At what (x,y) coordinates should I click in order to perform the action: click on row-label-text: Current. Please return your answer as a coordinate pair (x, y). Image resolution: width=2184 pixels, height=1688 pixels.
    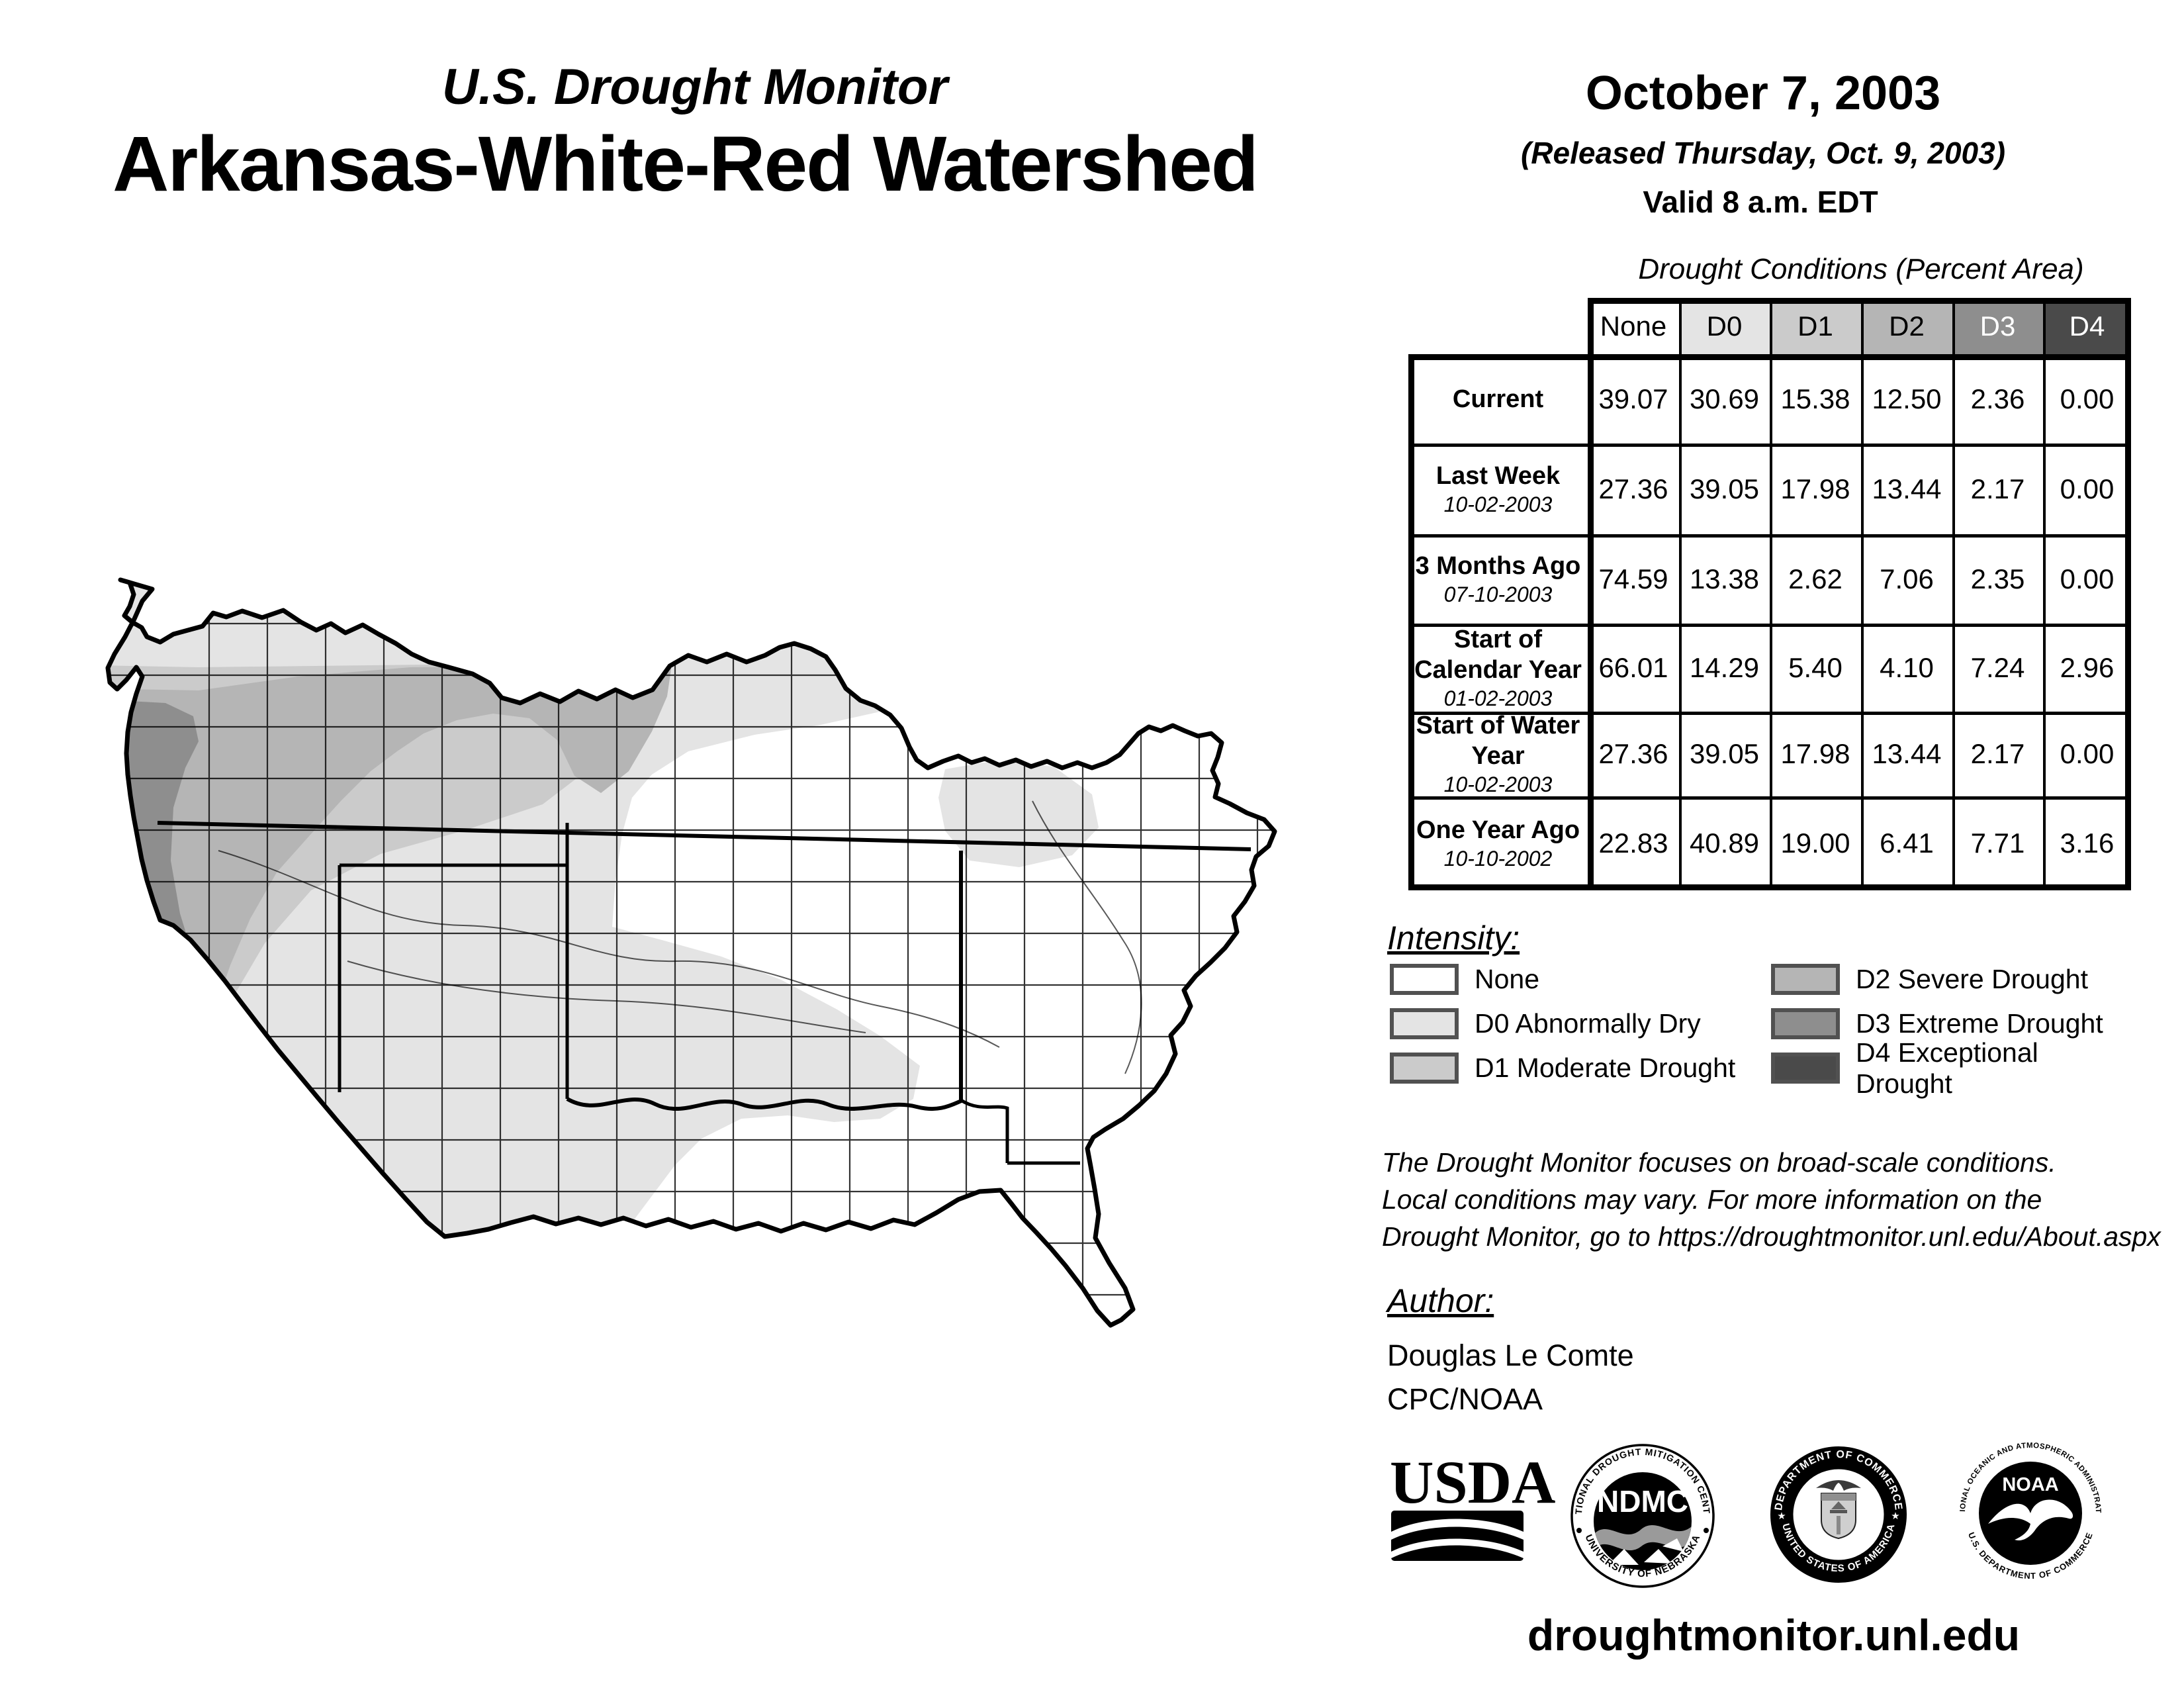
    Looking at the image, I should click on (1498, 399).